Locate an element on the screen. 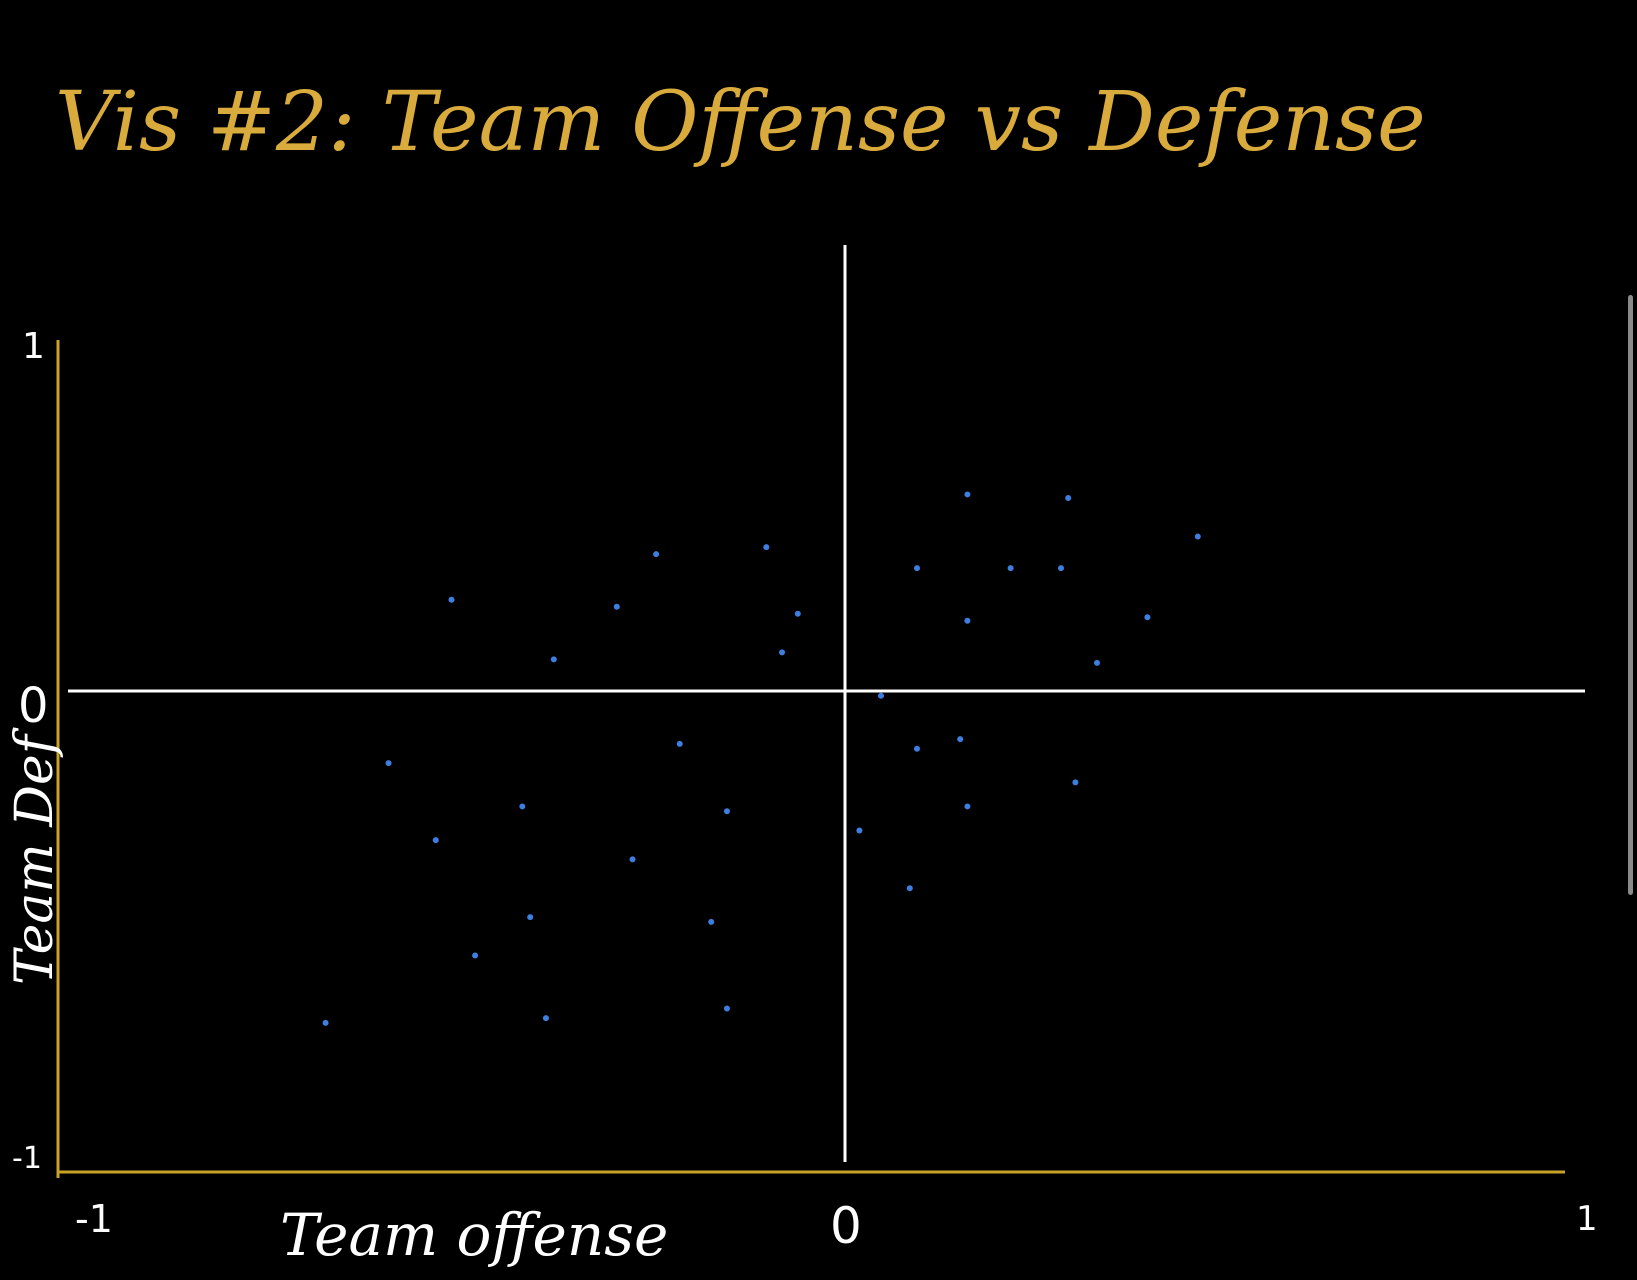 This screenshot has height=1280, width=1637. y-tick-label-min: -1 is located at coordinates (27, 1158).